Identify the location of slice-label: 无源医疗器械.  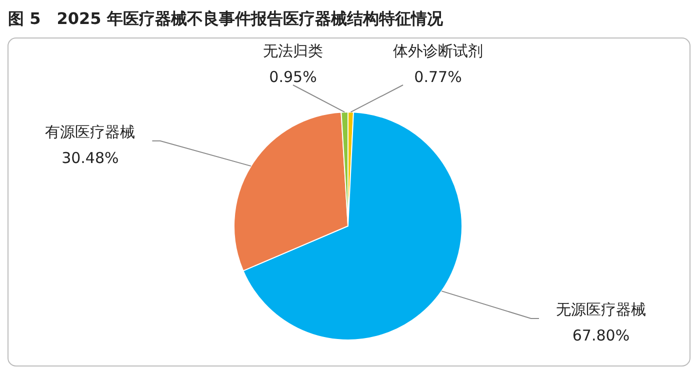
(601, 309).